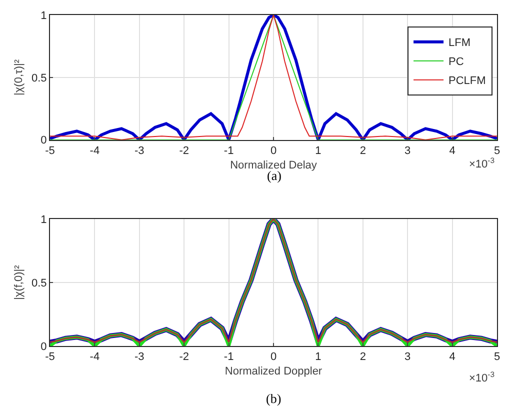 Image resolution: width=508 pixels, height=408 pixels. What do you see at coordinates (19, 282) in the screenshot?
I see `y-axis-title: |χ(f,0)|²` at bounding box center [19, 282].